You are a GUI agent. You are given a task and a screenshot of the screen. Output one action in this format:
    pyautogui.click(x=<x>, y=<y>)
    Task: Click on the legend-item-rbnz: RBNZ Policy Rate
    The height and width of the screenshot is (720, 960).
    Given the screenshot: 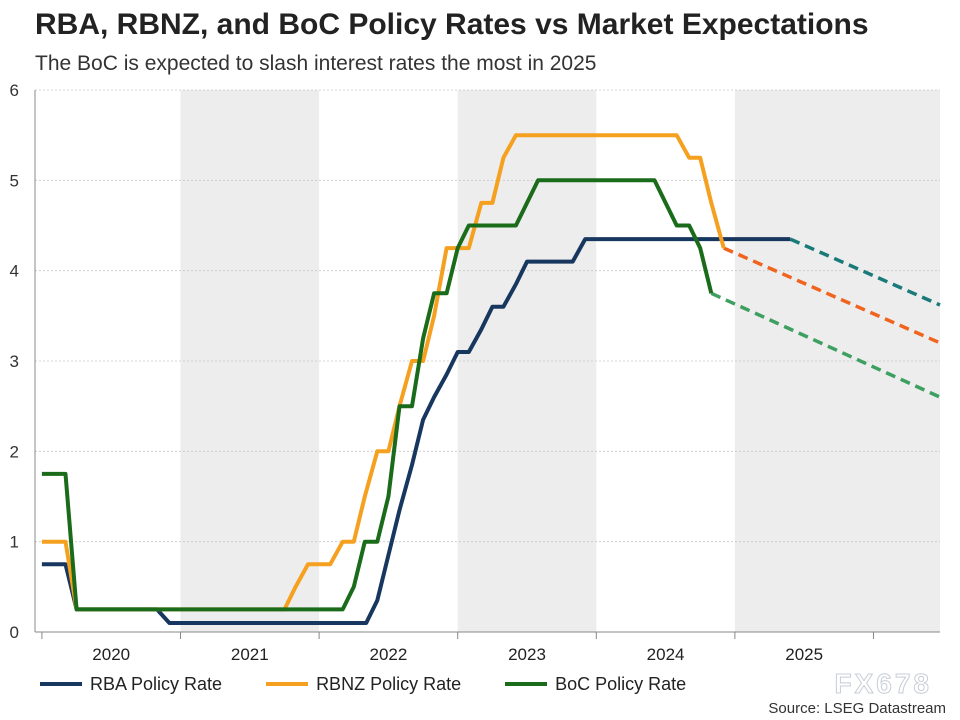 What is the action you would take?
    pyautogui.click(x=363, y=684)
    